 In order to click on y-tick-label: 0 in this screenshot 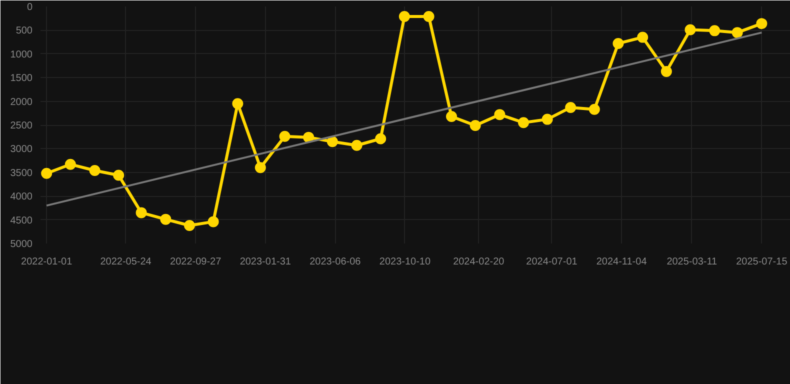, I will do `click(29, 7)`.